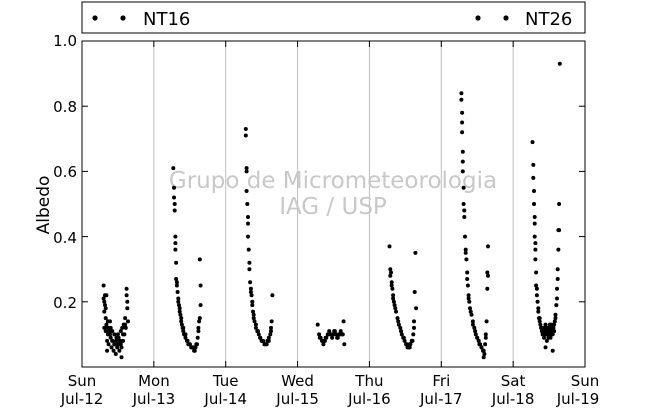 The image size is (650, 409). I want to click on legend-label-nt16: NT16, so click(166, 19).